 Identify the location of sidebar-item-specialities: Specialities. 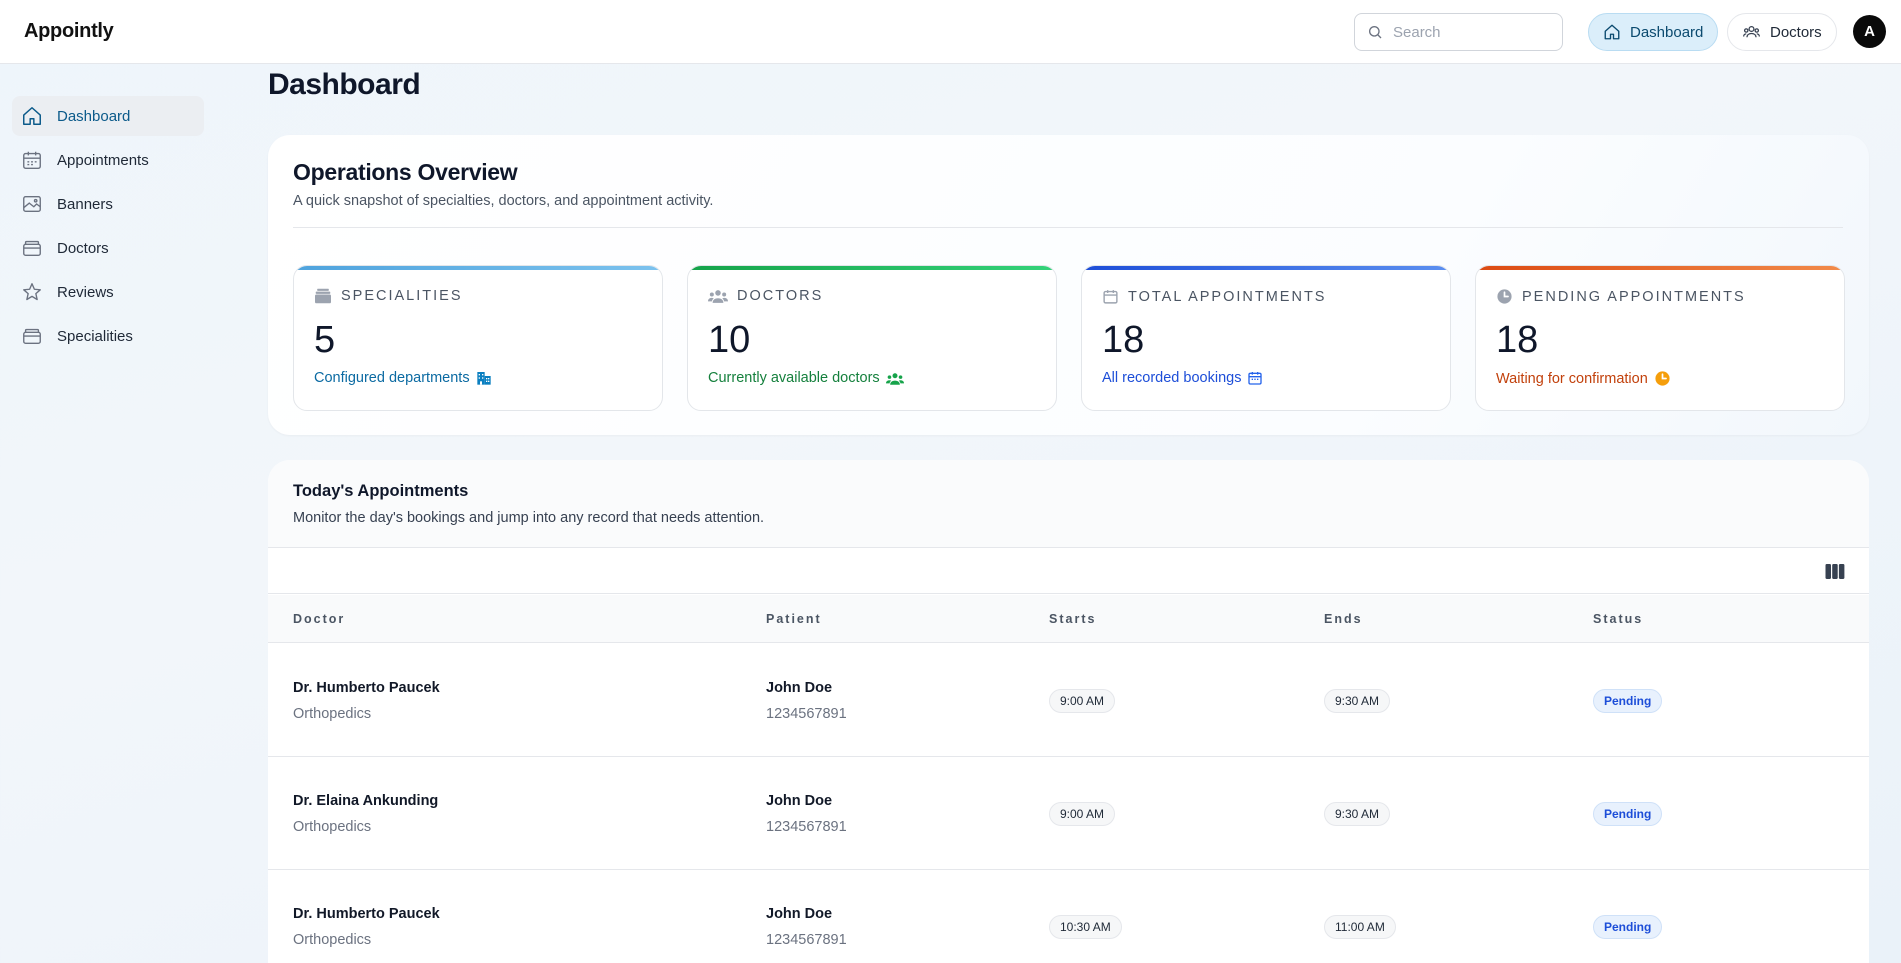
(108, 336).